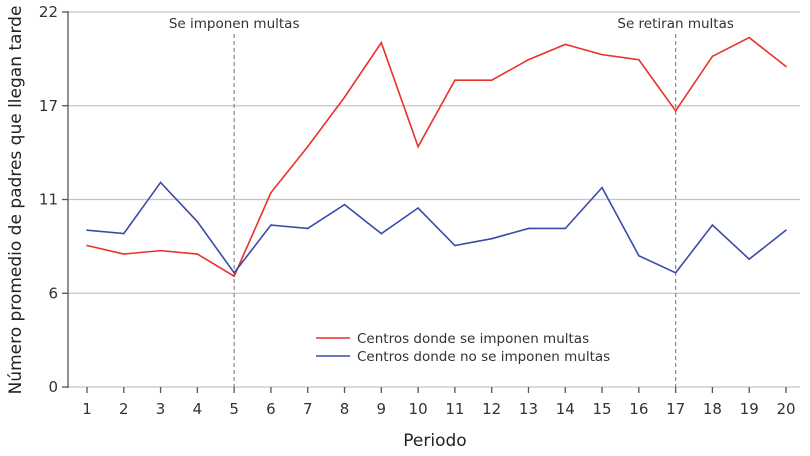  I want to click on x-tick-label: 5, so click(234, 409).